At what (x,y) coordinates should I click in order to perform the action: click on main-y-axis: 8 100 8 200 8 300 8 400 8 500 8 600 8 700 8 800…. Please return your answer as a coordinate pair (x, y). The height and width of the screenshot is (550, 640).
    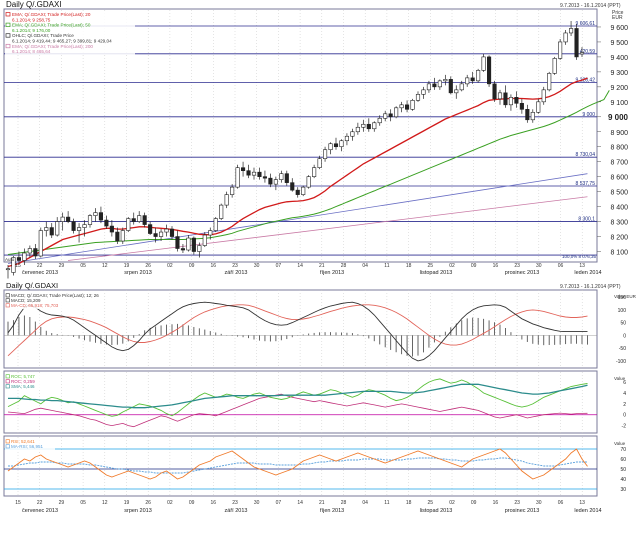
    Looking at the image, I should click on (613, 141).